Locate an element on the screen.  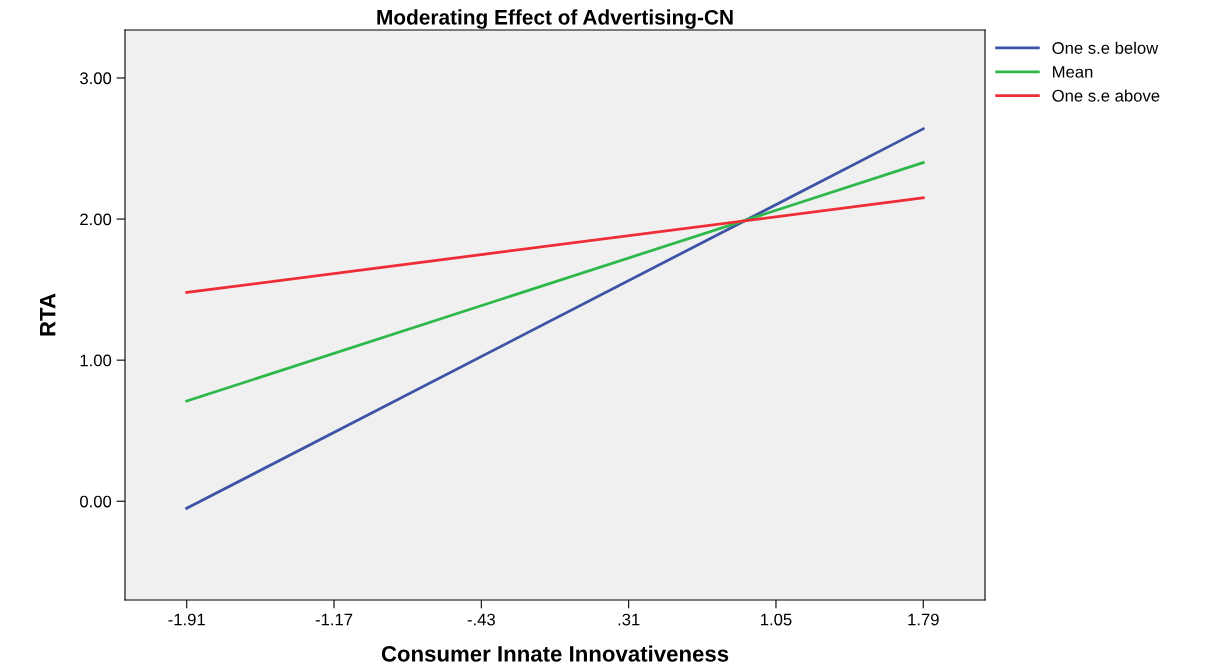
y-tick-label: 0.00 is located at coordinates (96, 501).